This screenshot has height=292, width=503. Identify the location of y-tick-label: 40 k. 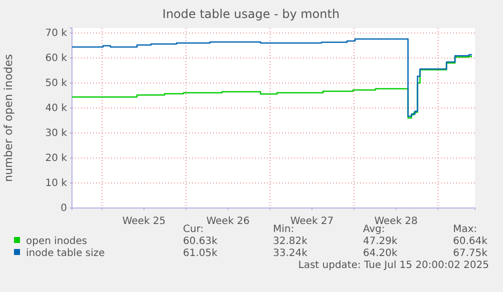
(56, 108).